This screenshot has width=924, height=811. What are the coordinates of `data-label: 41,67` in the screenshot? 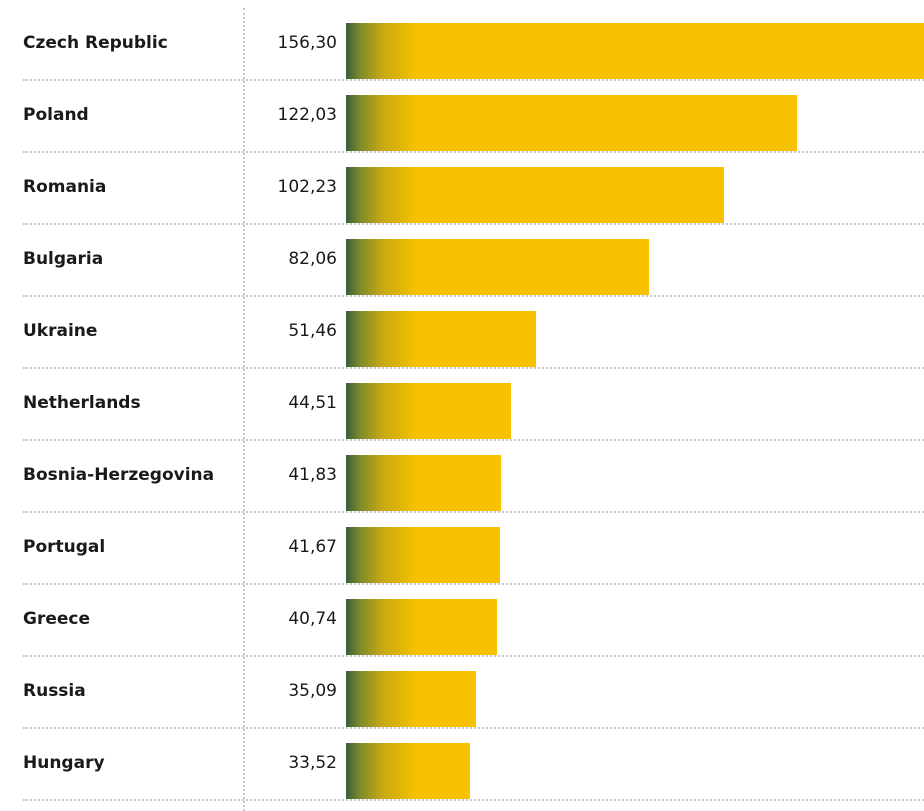 It's located at (312, 547).